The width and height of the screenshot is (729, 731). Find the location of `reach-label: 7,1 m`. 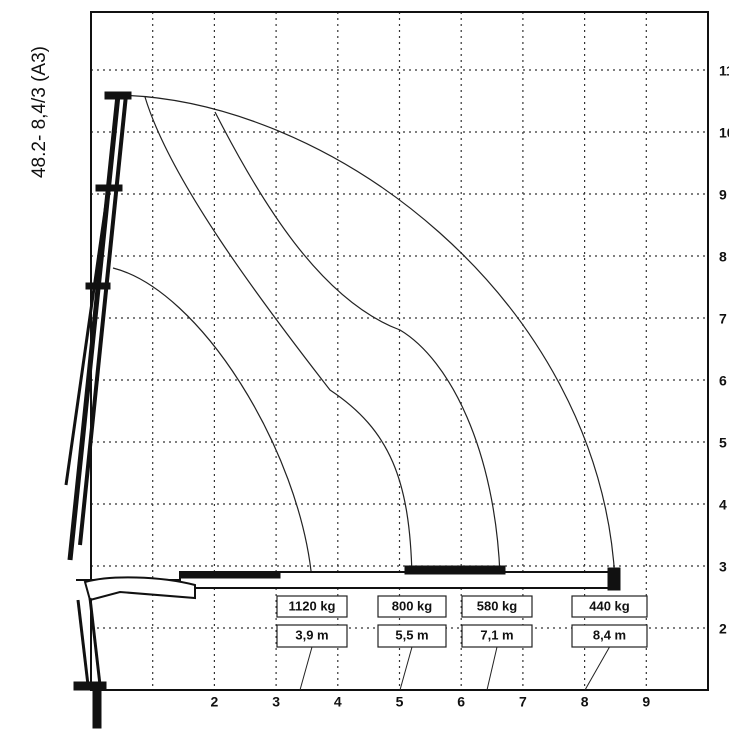

reach-label: 7,1 m is located at coordinates (496, 634).